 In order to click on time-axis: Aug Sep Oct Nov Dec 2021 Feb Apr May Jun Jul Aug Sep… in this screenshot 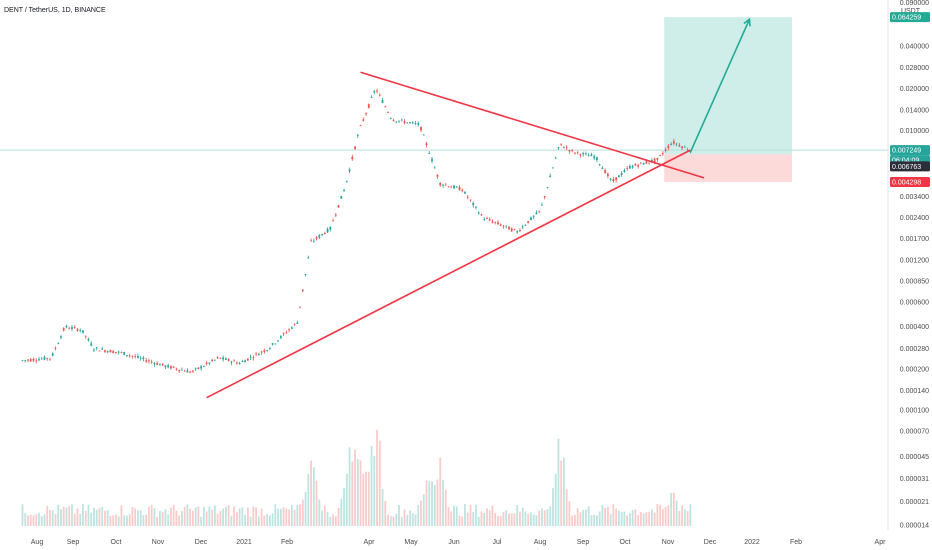, I will do `click(458, 542)`.